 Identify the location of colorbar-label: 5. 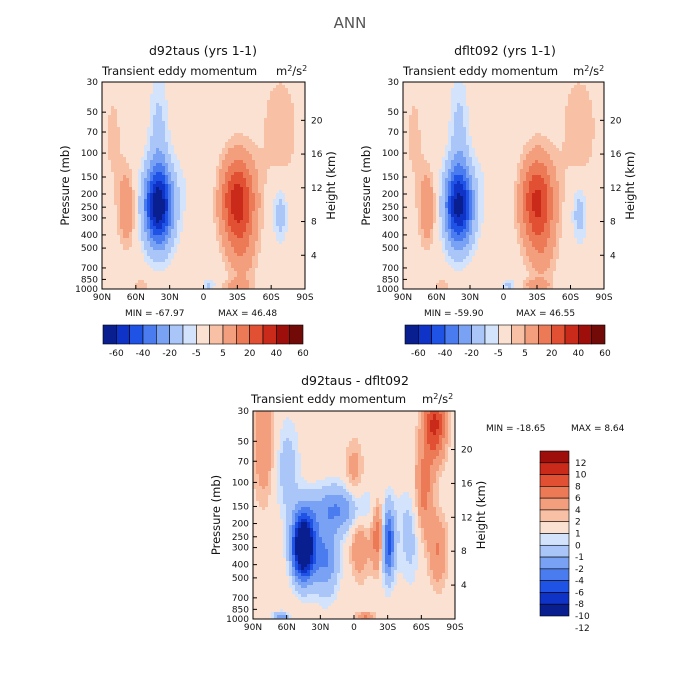
(223, 354).